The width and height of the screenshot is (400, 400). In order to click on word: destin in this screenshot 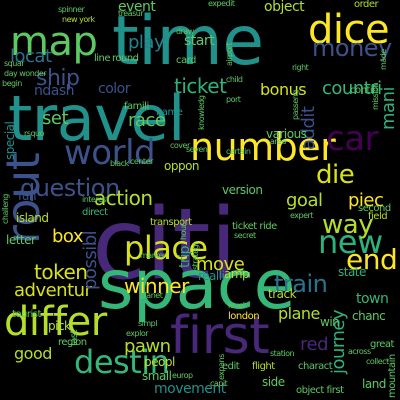, I will do `click(122, 362)`.